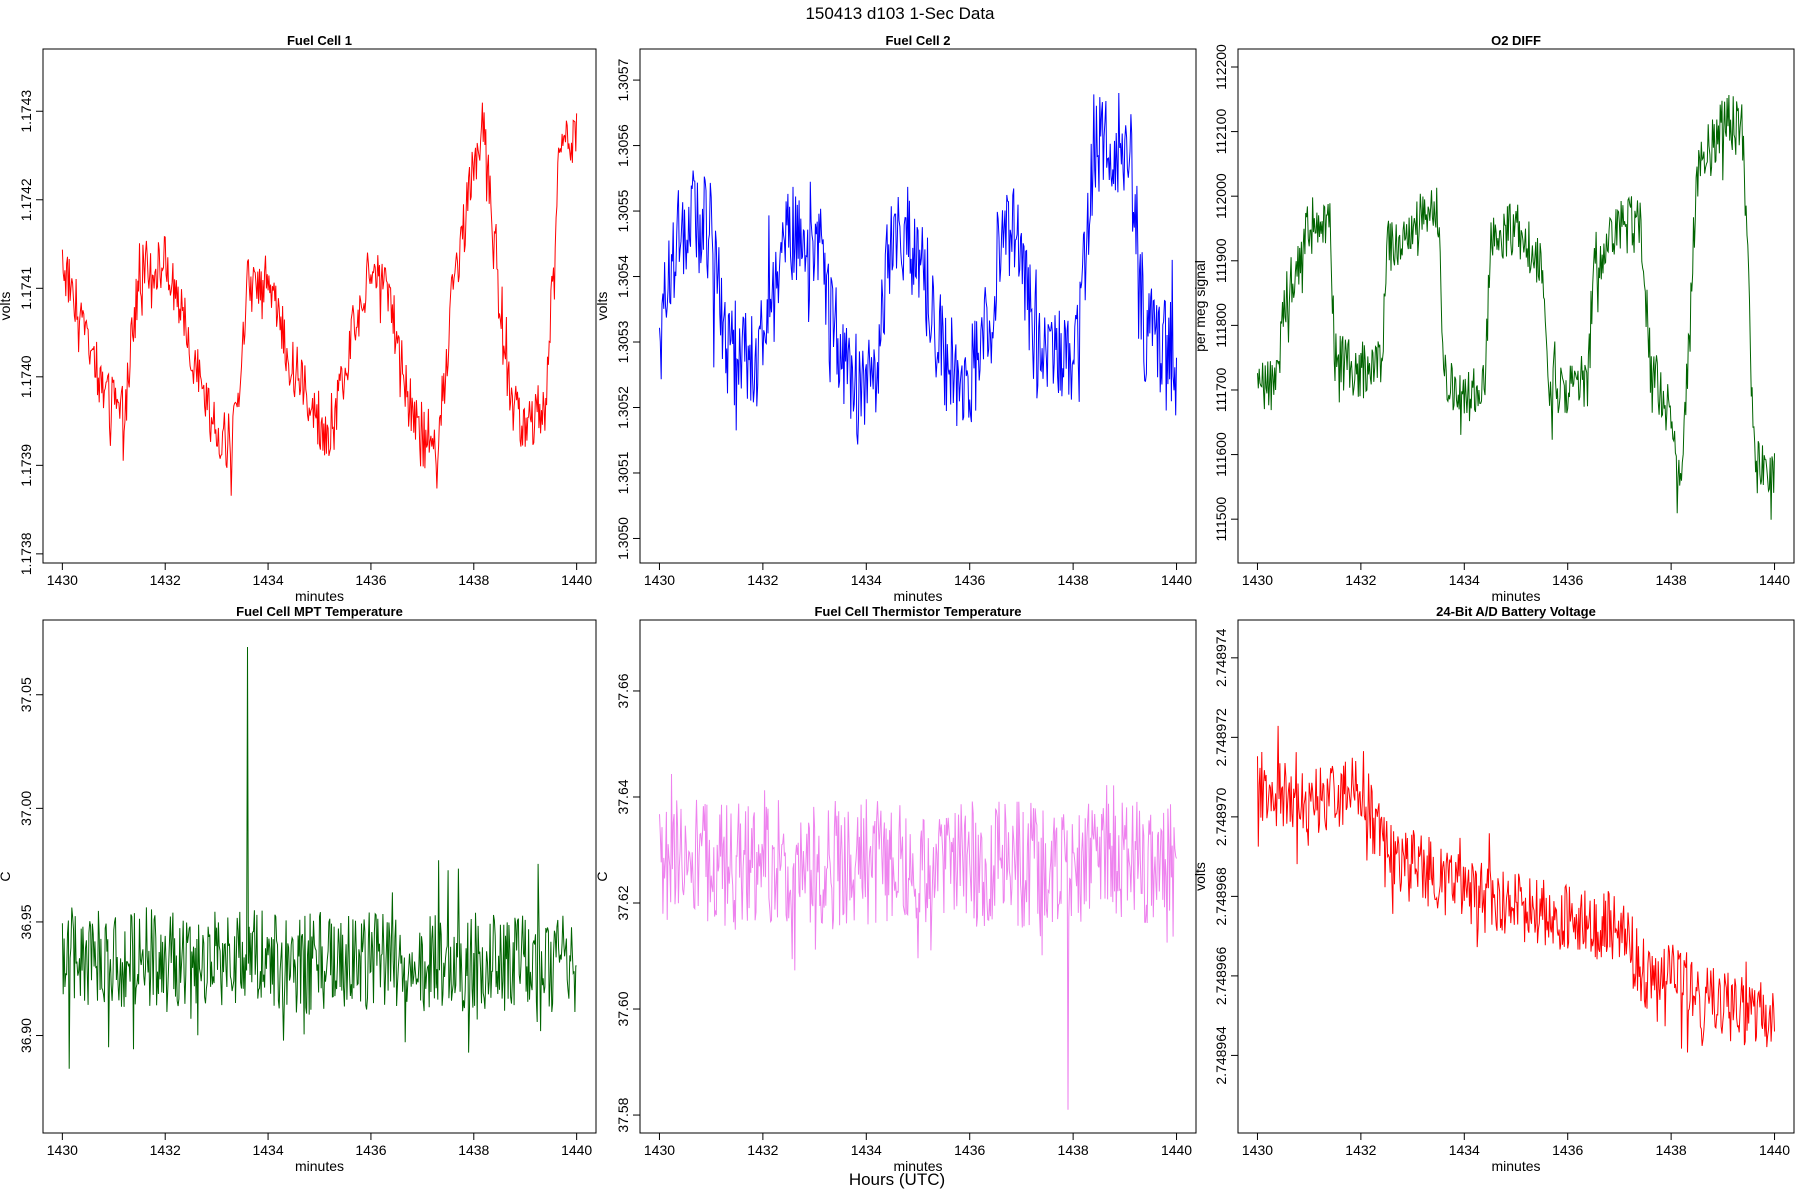 The height and width of the screenshot is (1200, 1800). Describe the element at coordinates (1221, 519) in the screenshot. I see `y-tick-label: 111500` at that location.